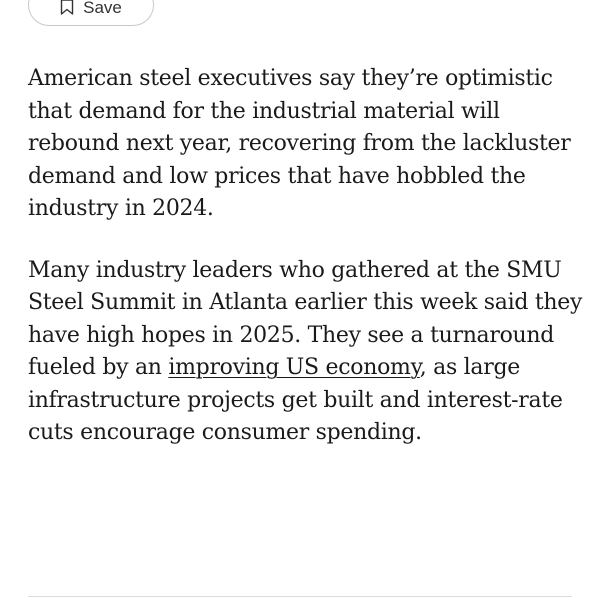 The image size is (600, 600). I want to click on save-button-label: Save, so click(102, 8).